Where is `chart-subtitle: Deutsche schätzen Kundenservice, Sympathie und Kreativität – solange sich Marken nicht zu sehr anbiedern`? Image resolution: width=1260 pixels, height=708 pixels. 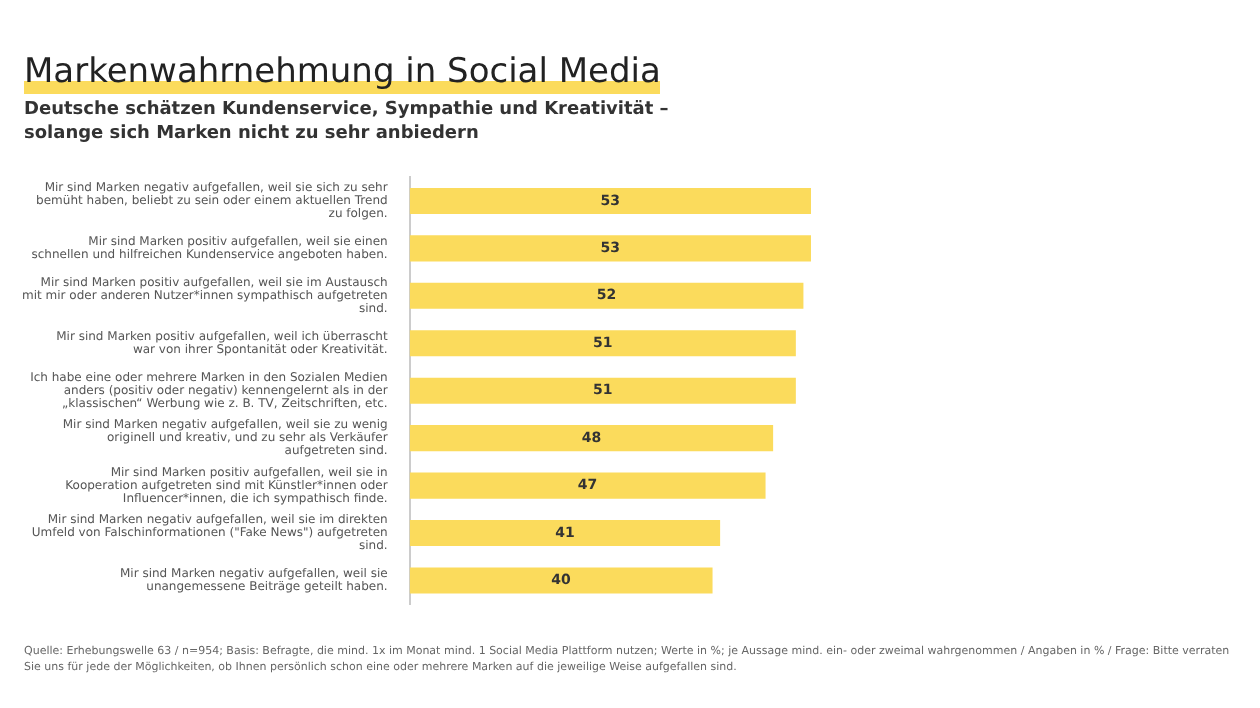 chart-subtitle: Deutsche schätzen Kundenservice, Sympathie und Kreativität – solange sich Marken nicht zu sehr anbiedern is located at coordinates (347, 123).